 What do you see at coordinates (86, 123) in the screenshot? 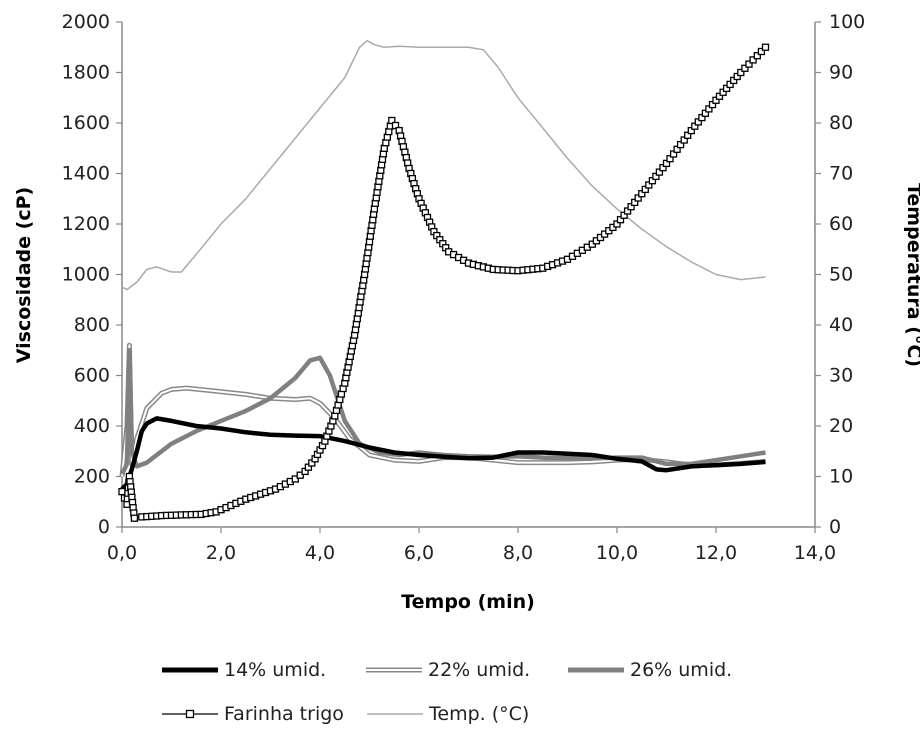
I see `y-tick-label: 1600` at bounding box center [86, 123].